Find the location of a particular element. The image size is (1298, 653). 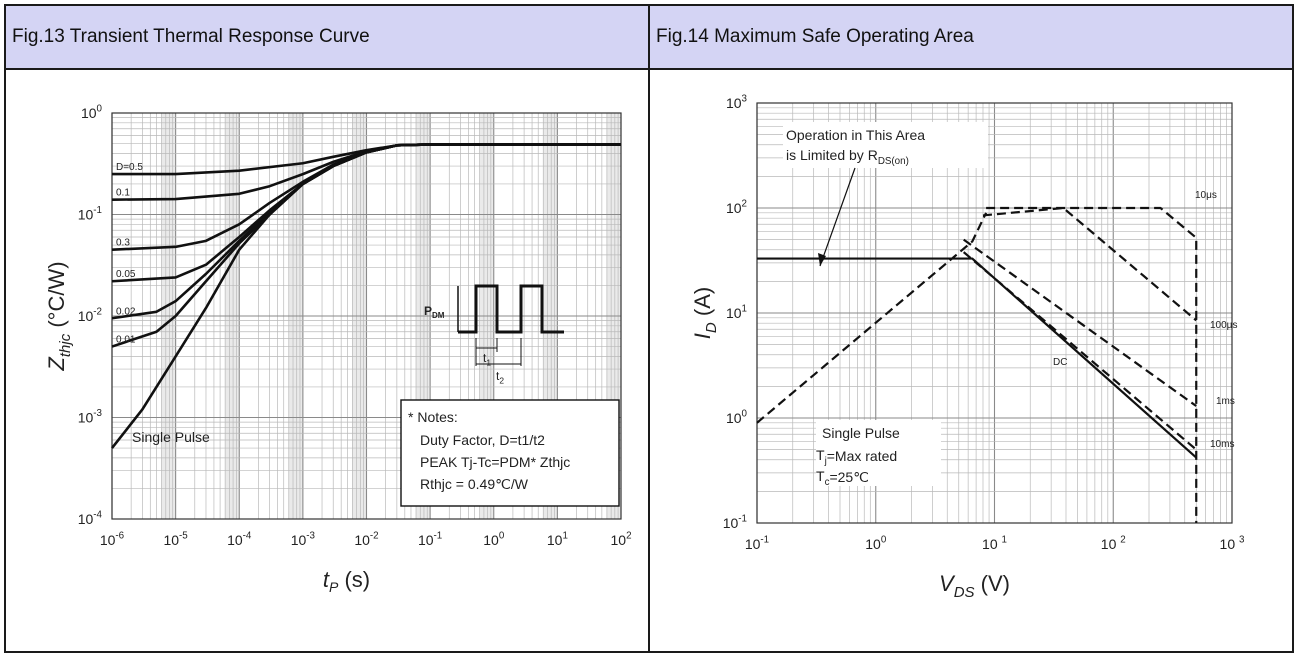

fig14-y-axis-title: ID (A) is located at coordinates (705, 313).